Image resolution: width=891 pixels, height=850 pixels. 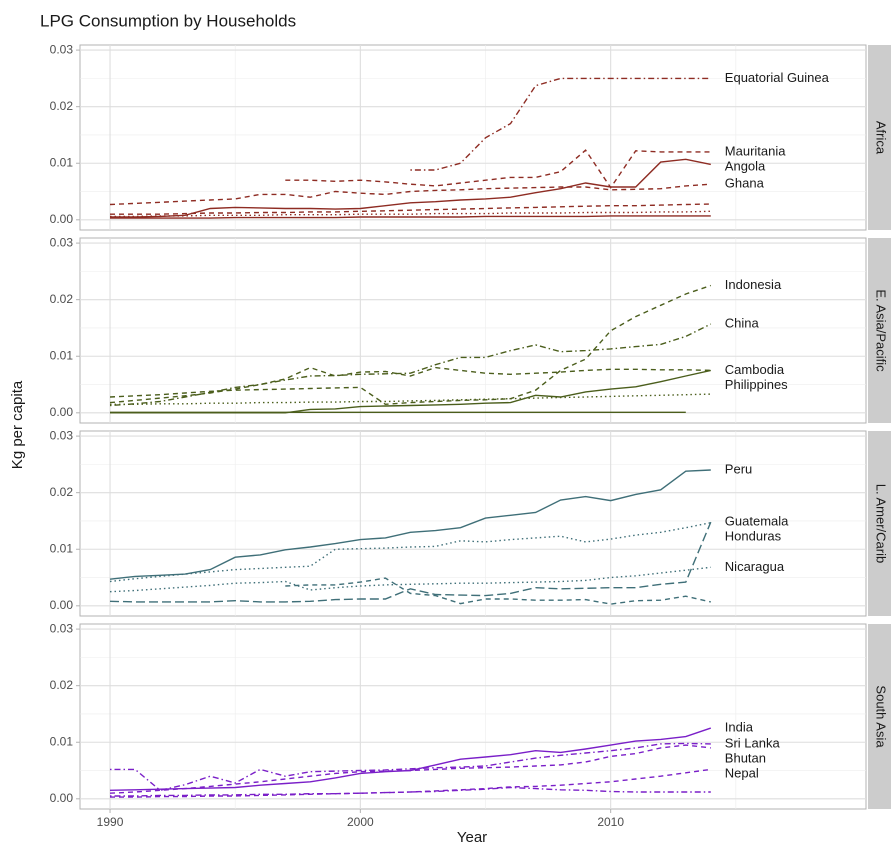 I want to click on x-axis-label: Year, so click(x=472, y=837).